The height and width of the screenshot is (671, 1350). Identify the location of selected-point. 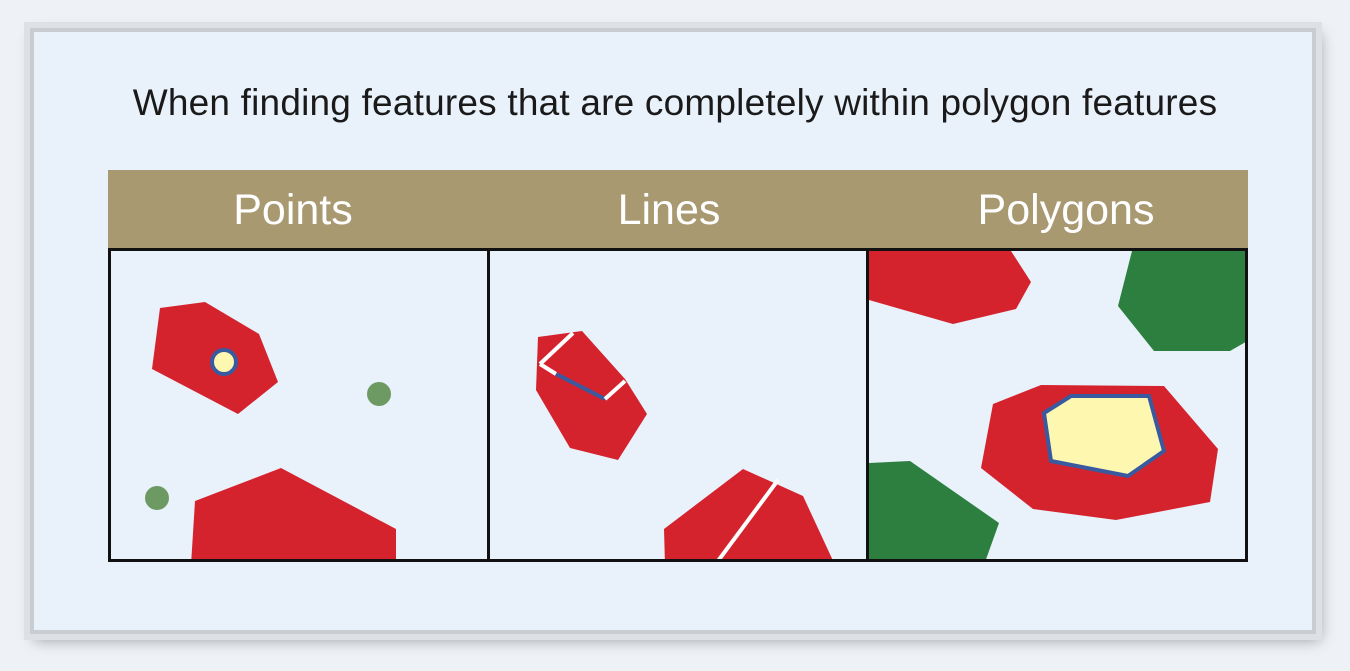
(224, 362).